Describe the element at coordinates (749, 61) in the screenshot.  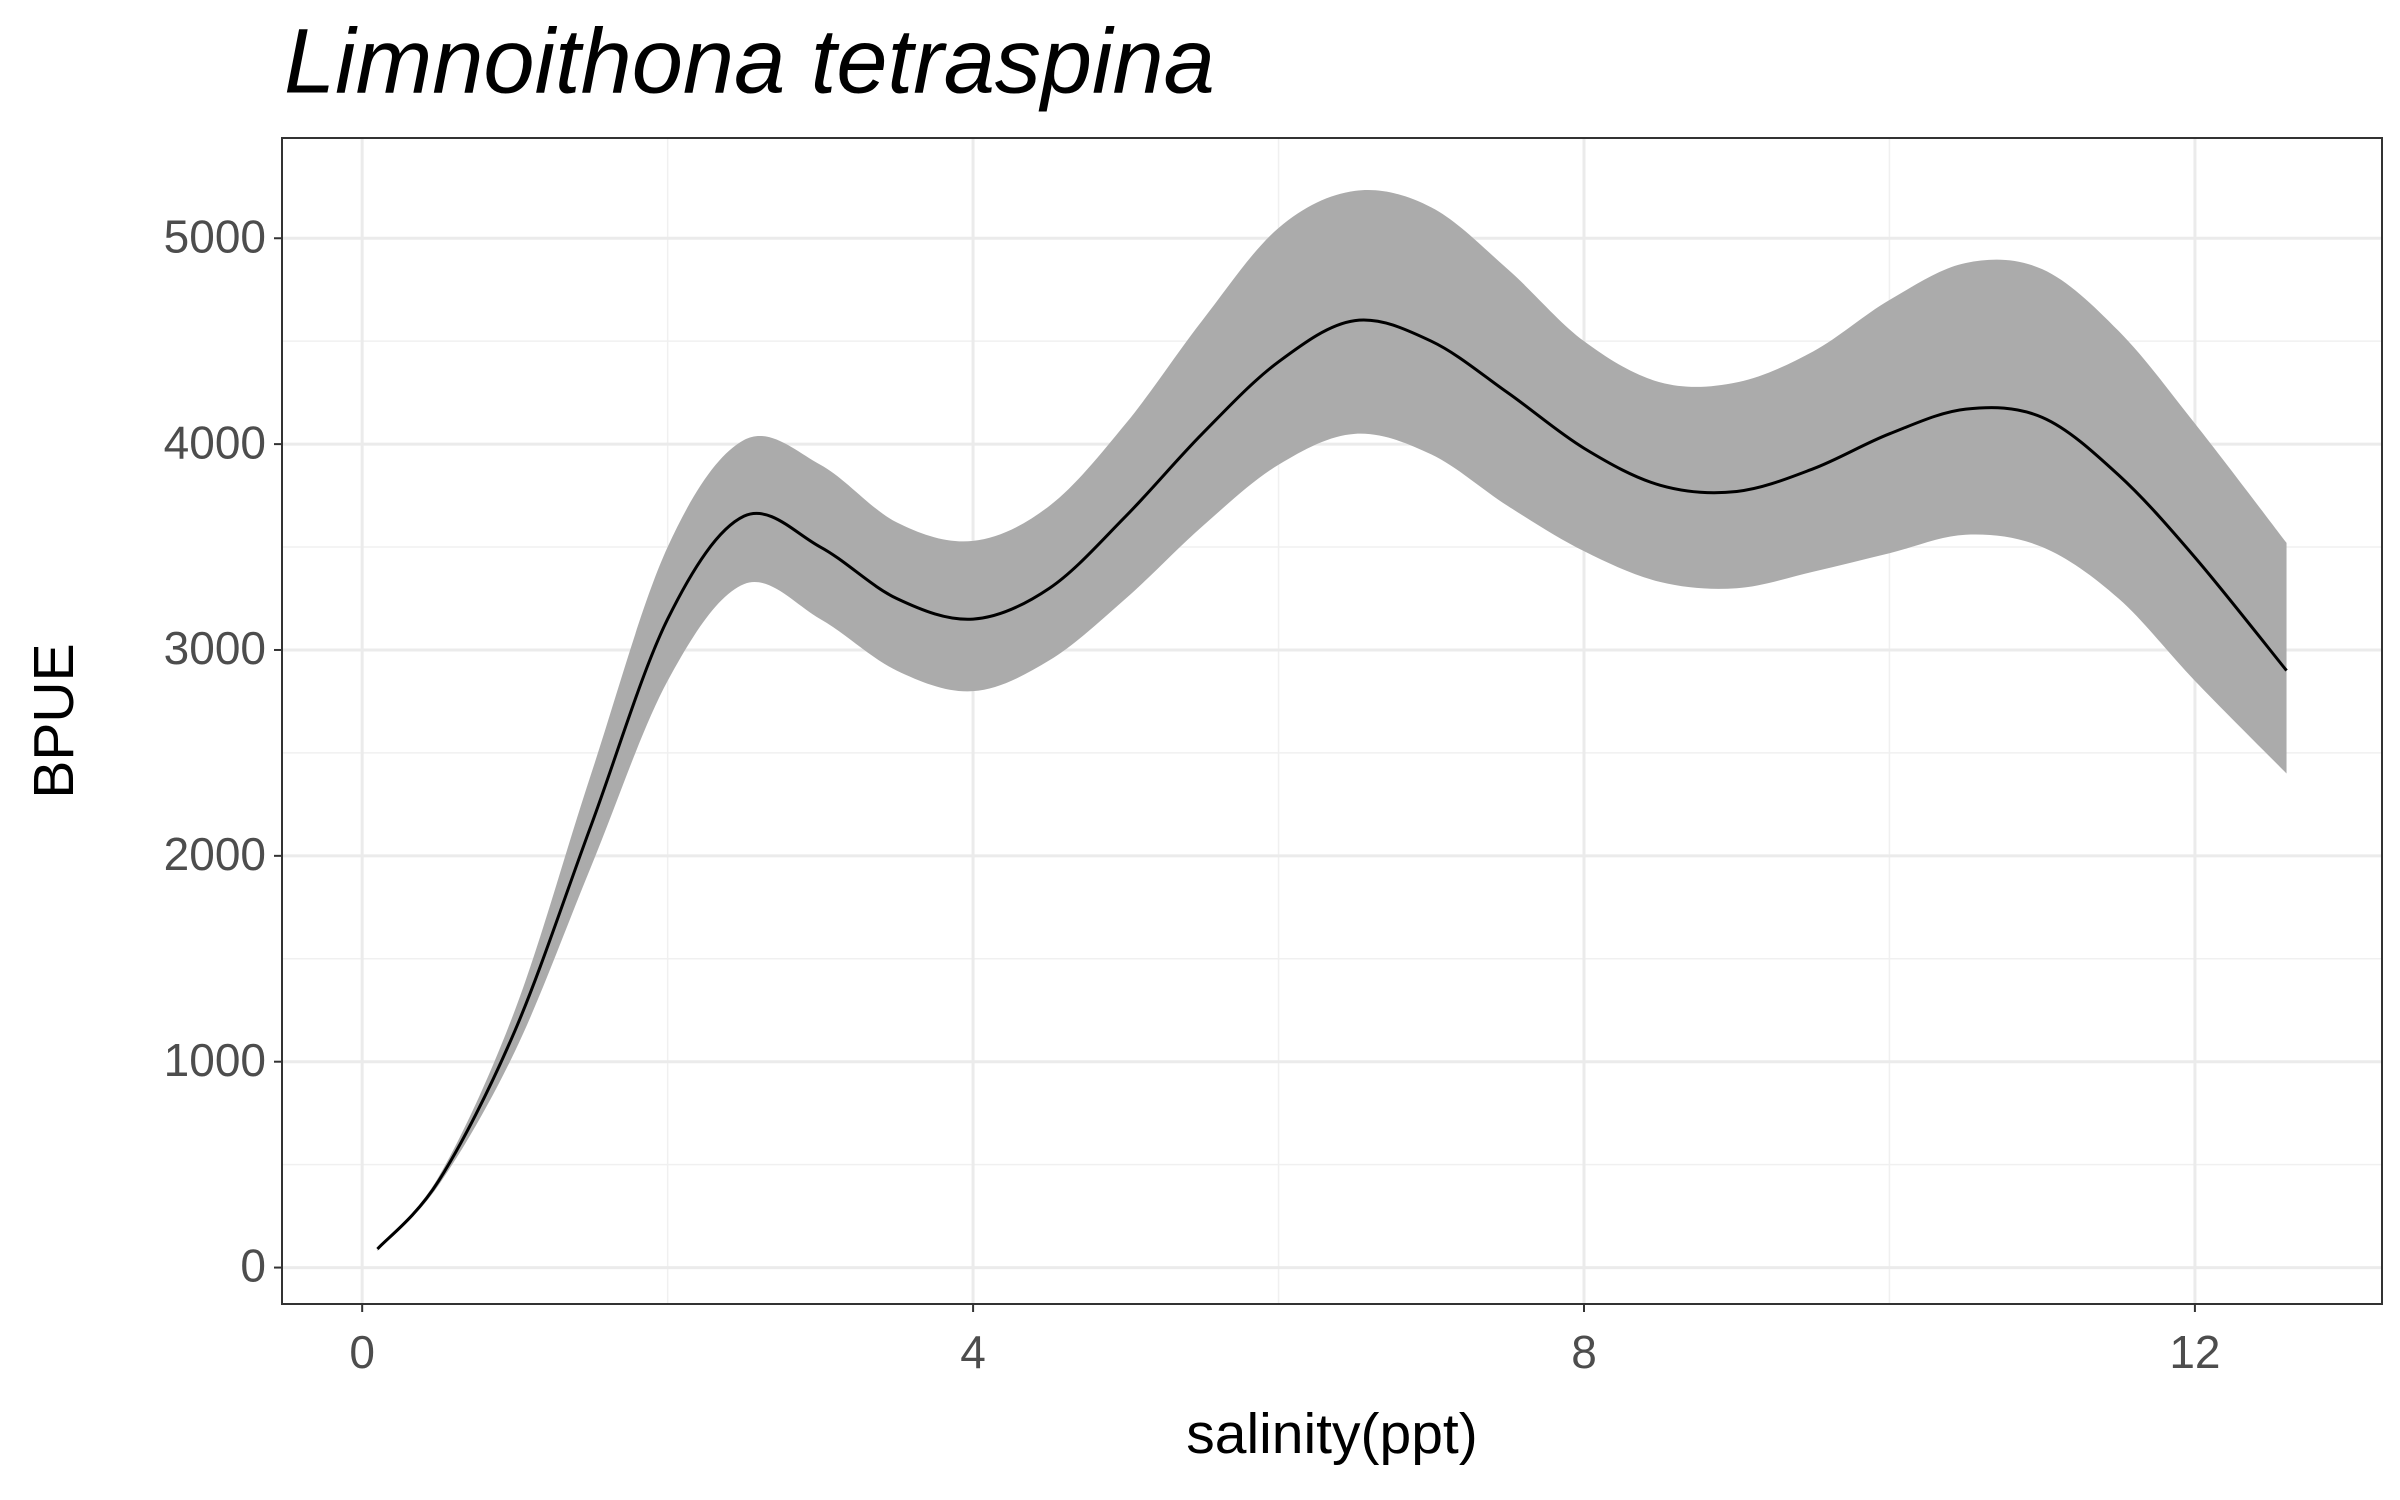
I see `chart-title: Limnoithona tetraspina` at that location.